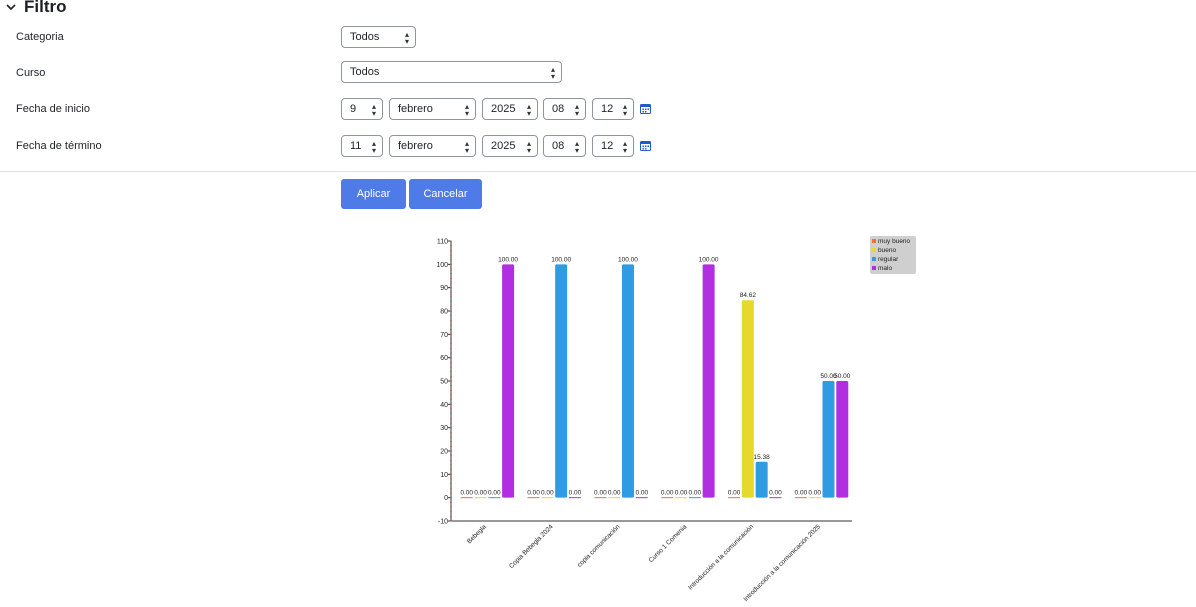 The width and height of the screenshot is (1196, 607). What do you see at coordinates (444, 382) in the screenshot?
I see `y-tick-label: 50` at bounding box center [444, 382].